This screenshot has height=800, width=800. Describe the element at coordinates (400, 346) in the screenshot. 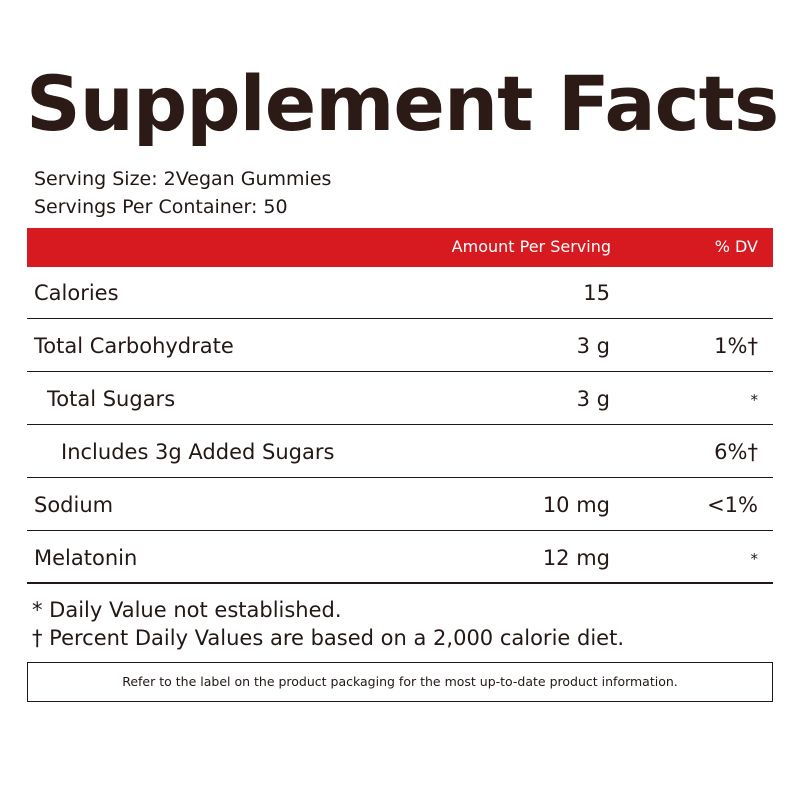

I see `nutrient-row: Total Carbohydrate 3 g 1%†` at that location.